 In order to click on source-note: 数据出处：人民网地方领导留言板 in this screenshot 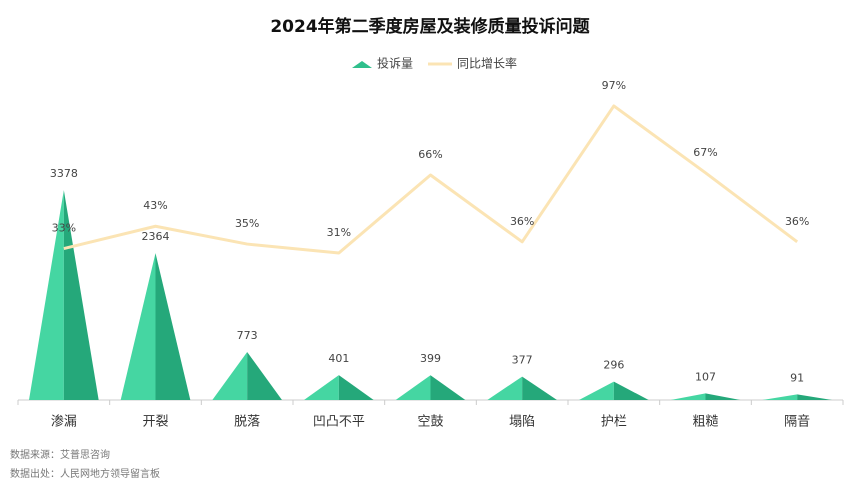, I will do `click(85, 473)`.